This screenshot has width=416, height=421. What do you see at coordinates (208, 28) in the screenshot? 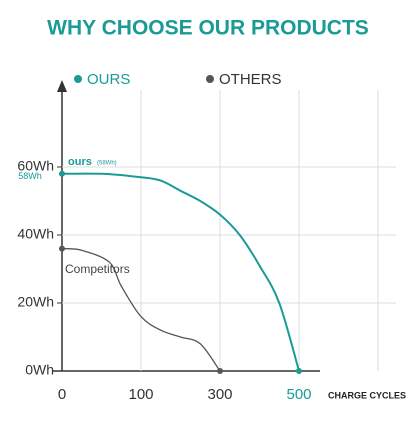
I see `chart-title: WHY CHOOSE OUR PRODUCTS` at bounding box center [208, 28].